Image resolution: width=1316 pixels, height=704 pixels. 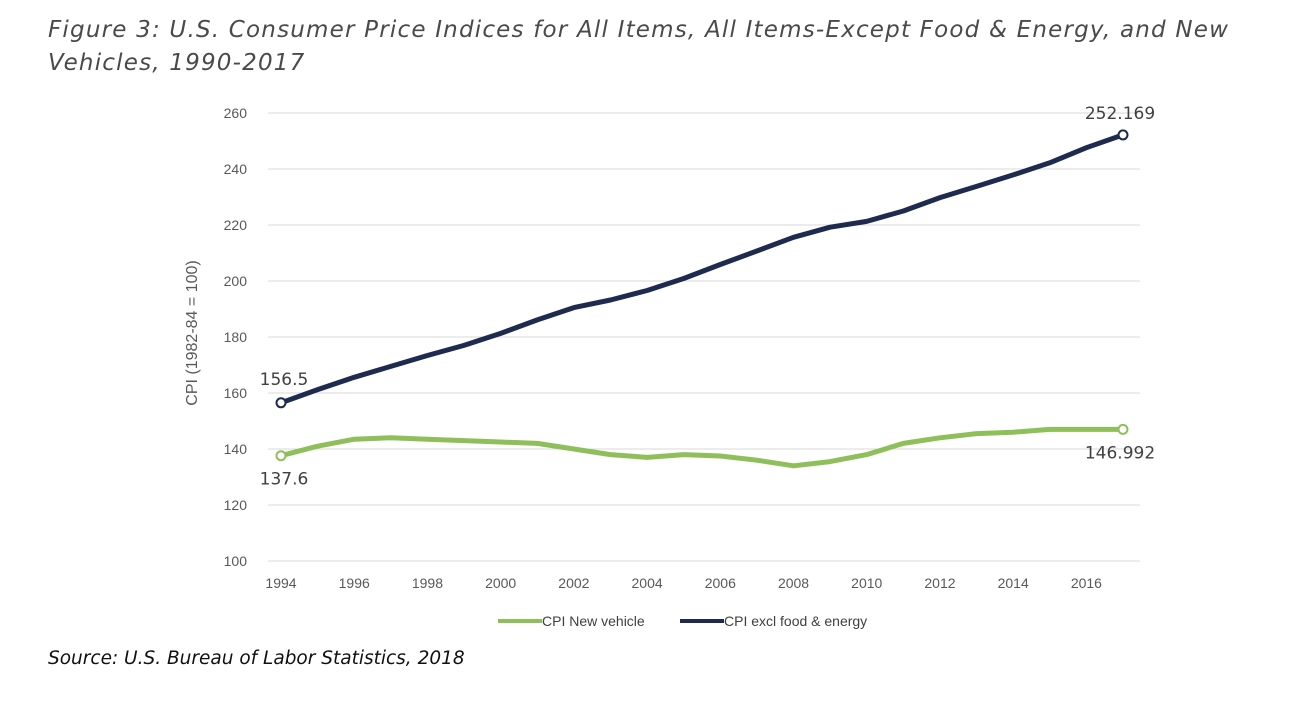 What do you see at coordinates (236, 225) in the screenshot?
I see `y-tick-label: 220` at bounding box center [236, 225].